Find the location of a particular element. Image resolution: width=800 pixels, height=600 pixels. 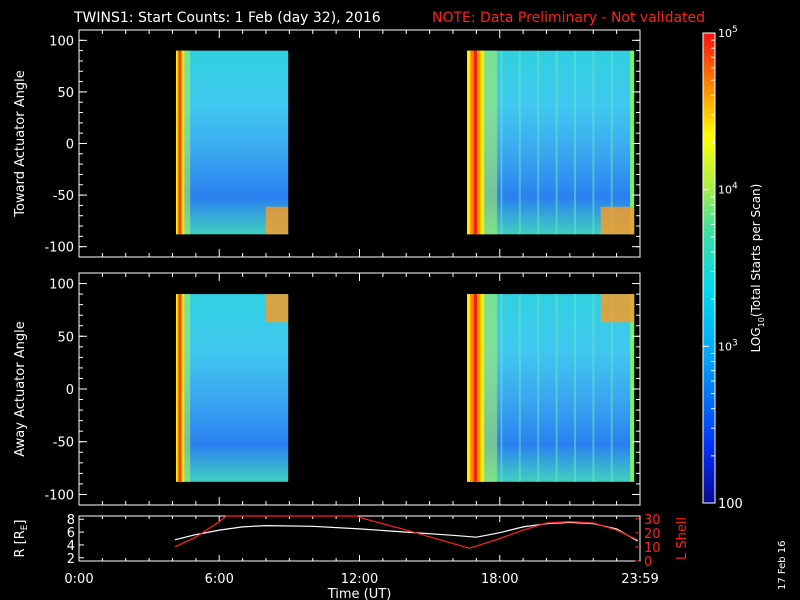

y-axis-label: Toward Actuator Angle is located at coordinates (20, 143).